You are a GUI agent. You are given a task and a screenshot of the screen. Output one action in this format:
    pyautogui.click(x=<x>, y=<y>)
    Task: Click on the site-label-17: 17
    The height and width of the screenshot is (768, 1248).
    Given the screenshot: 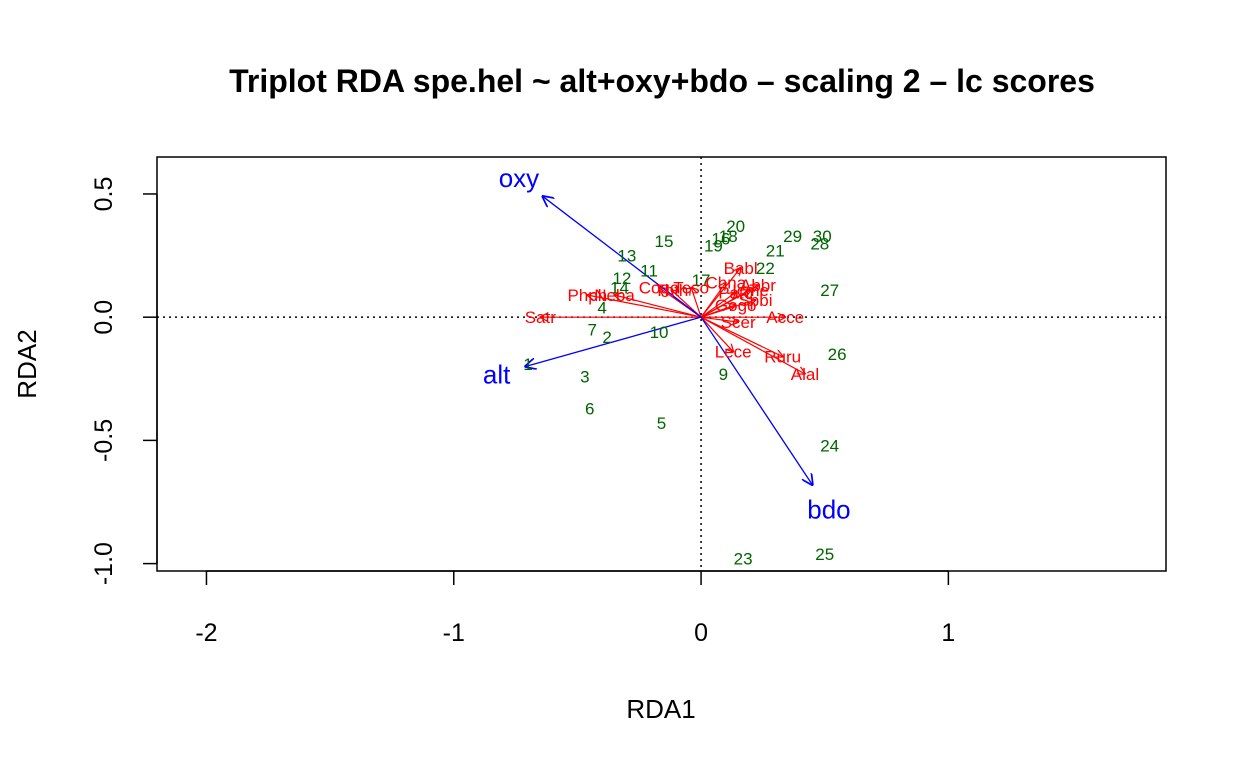 What is the action you would take?
    pyautogui.click(x=701, y=280)
    